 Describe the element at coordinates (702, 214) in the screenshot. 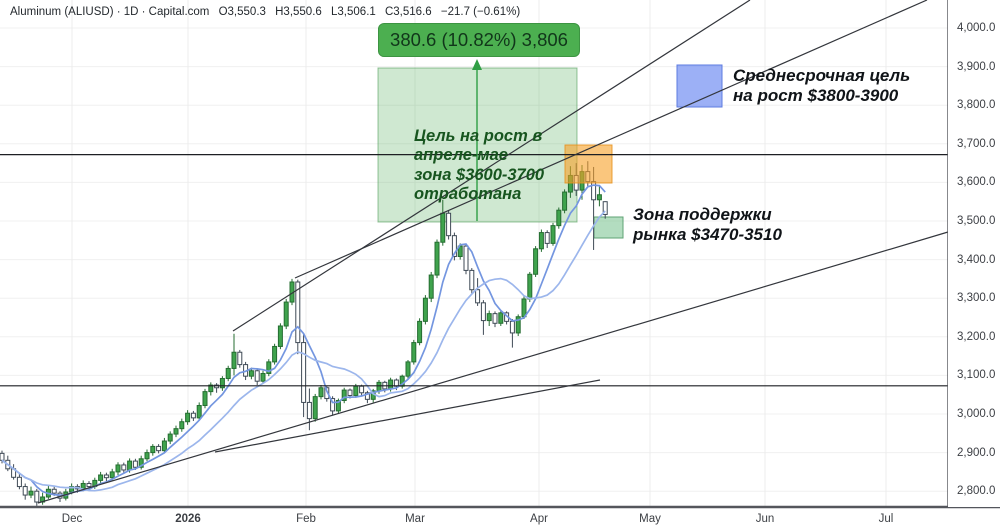

I see `annotation-line: Зона поддержки` at that location.